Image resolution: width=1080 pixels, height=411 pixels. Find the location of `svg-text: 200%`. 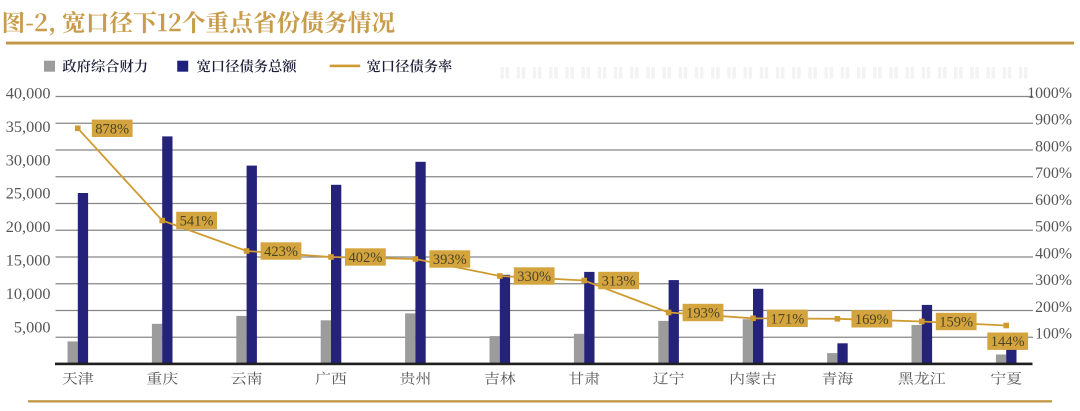

svg-text: 200% is located at coordinates (1053, 307).